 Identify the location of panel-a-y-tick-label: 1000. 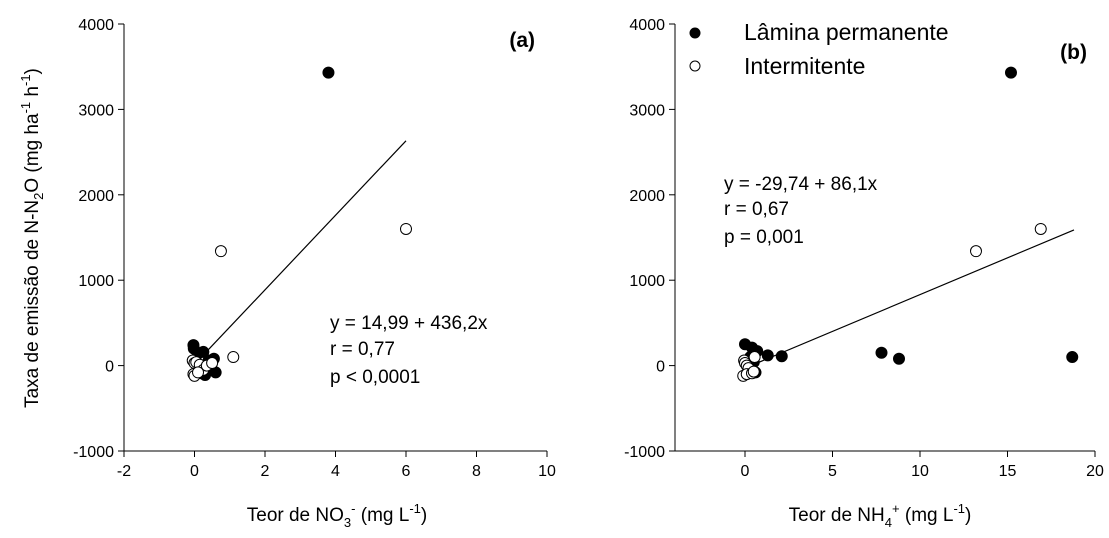
(96, 281).